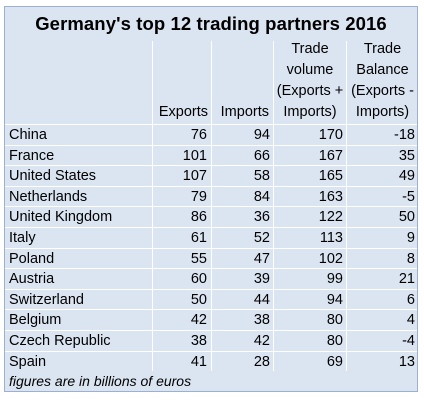 The image size is (424, 400). I want to click on exports-cell: 101, so click(194, 155).